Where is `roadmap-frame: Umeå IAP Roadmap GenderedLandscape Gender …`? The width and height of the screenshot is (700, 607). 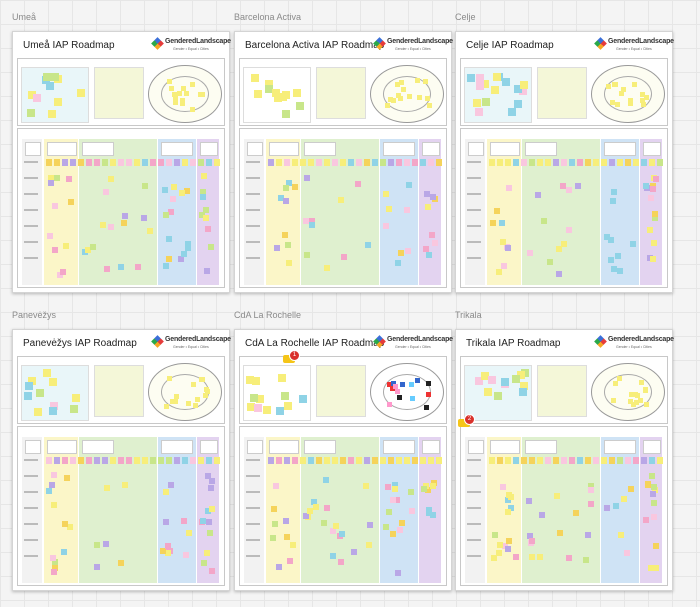
roadmap-frame: Umeå IAP Roadmap GenderedLandscape Gender … is located at coordinates (121, 162).